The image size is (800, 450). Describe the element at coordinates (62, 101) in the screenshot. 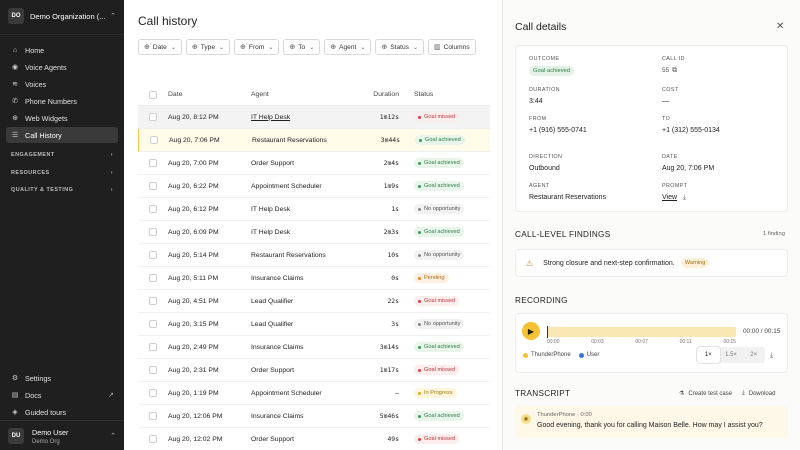

I see `sidebar-item-phone-numbers: ✆ Phone Numbers` at that location.